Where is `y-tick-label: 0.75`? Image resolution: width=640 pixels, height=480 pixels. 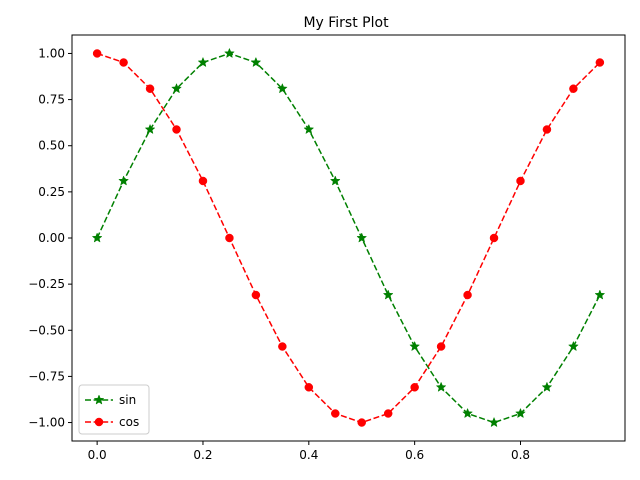
y-tick-label: 0.75 is located at coordinates (51, 100).